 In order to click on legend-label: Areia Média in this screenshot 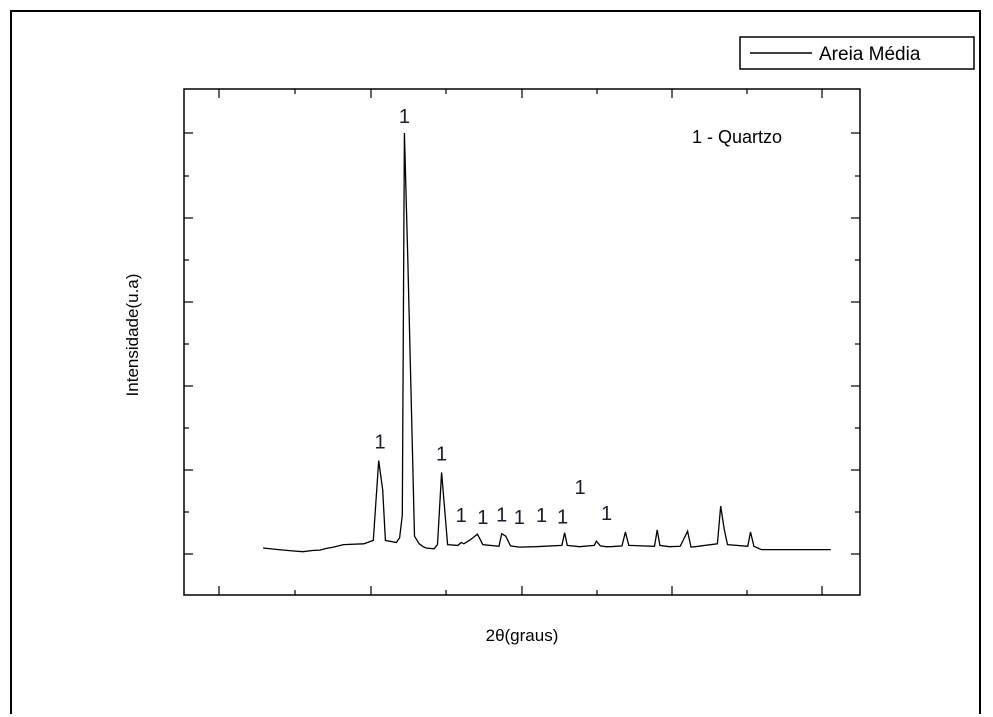, I will do `click(870, 54)`.